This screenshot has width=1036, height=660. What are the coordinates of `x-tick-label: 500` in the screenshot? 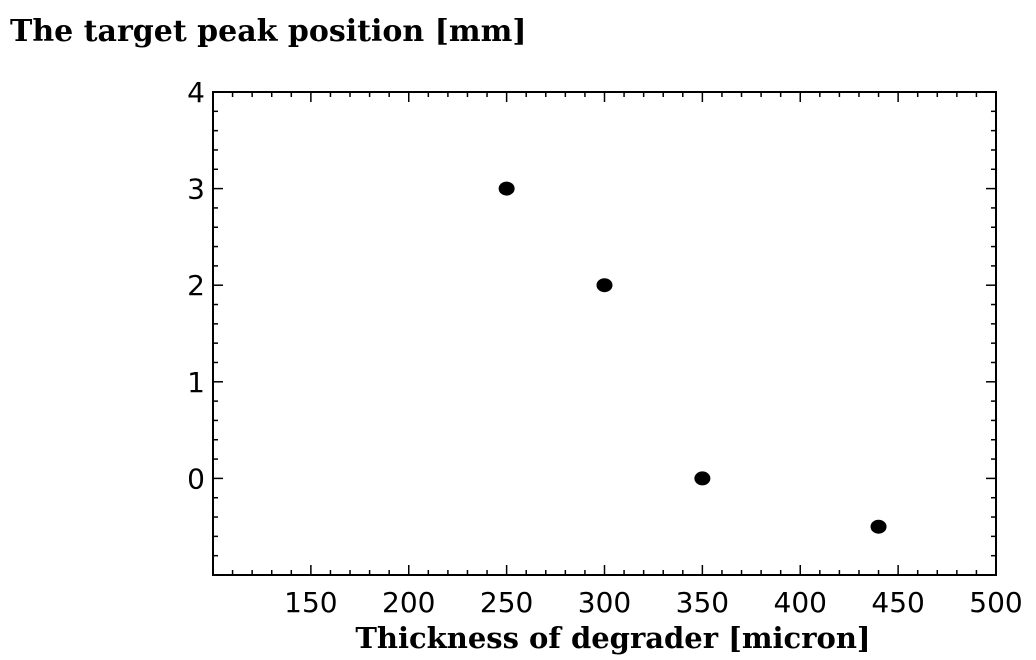 It's located at (995, 602).